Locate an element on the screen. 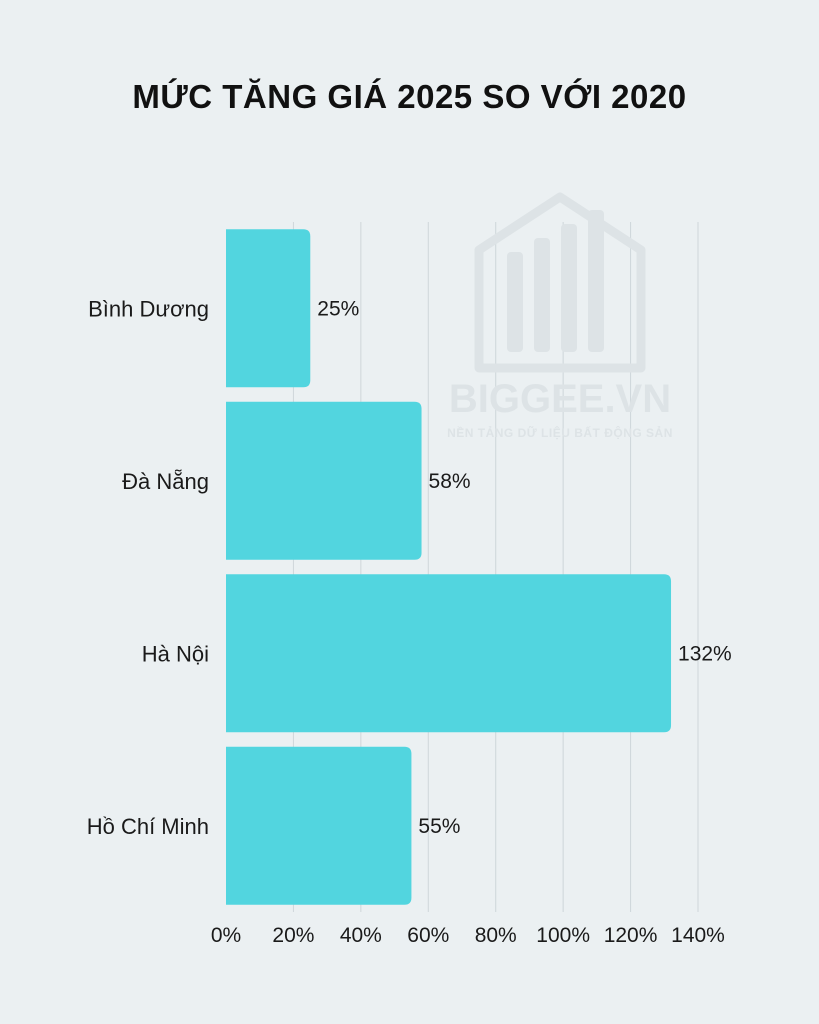 This screenshot has height=1024, width=819. category-label: Hồ Chí Minh is located at coordinates (148, 826).